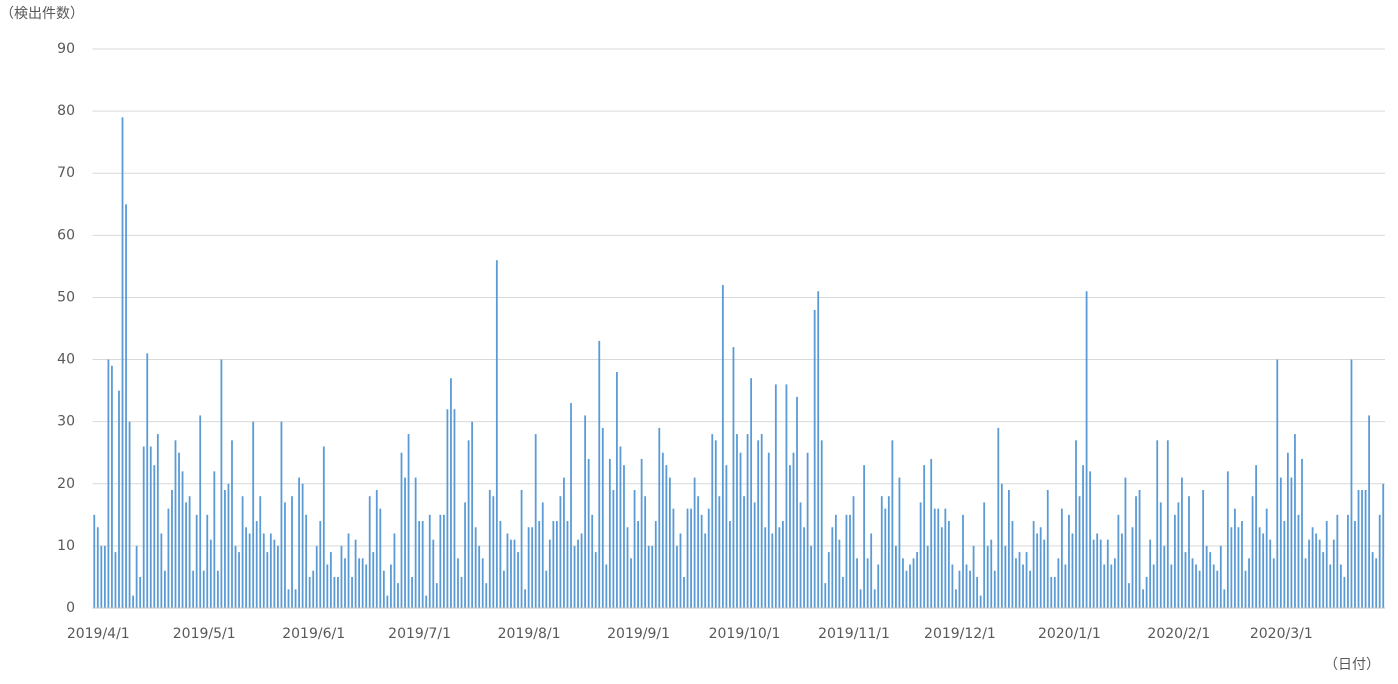 The height and width of the screenshot is (684, 1398). I want to click on y-tick-label: 70, so click(66, 173).